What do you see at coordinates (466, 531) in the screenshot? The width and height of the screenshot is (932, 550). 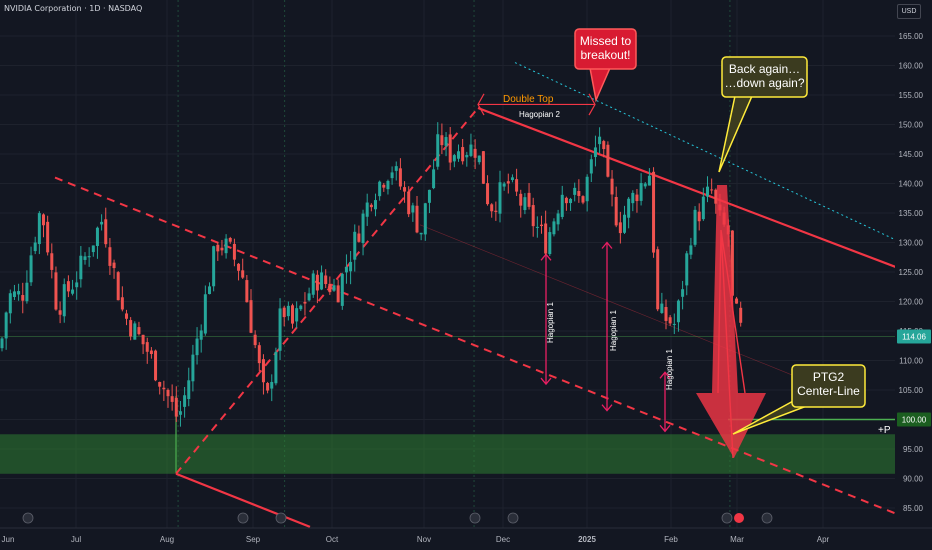 I see `time-axis: Jun Jul Aug Sep Oct Nov Dec 2025 Feb Mar Apr` at bounding box center [466, 531].